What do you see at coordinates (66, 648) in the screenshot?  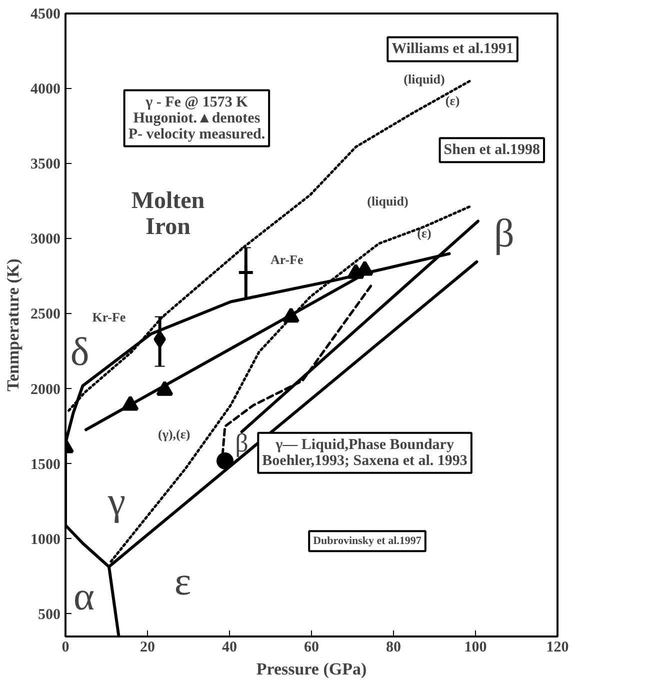 I see `x-tick-label: 0` at bounding box center [66, 648].